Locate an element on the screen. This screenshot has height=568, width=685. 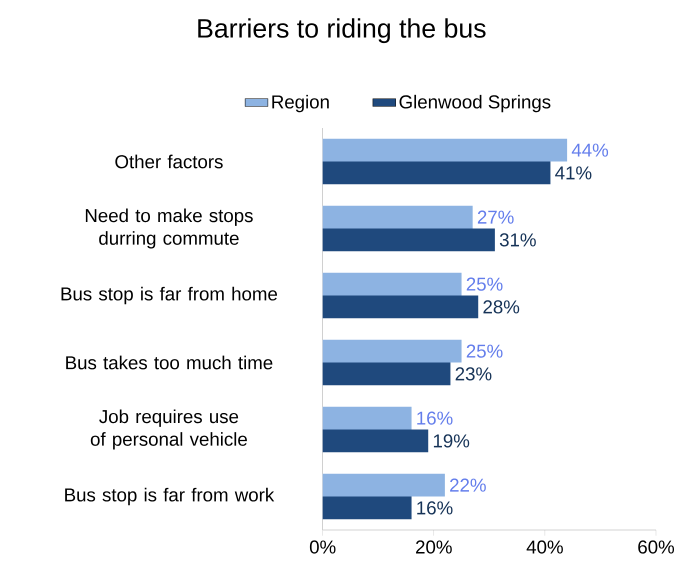
y-tick-label: Need to make stops durring commute is located at coordinates (169, 228).